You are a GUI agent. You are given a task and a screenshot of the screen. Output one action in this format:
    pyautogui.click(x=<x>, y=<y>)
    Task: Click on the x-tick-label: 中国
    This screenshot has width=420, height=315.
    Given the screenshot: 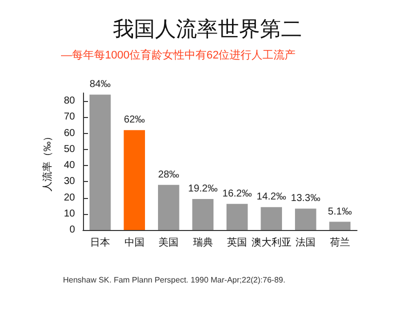 What is the action you would take?
    pyautogui.click(x=134, y=242)
    